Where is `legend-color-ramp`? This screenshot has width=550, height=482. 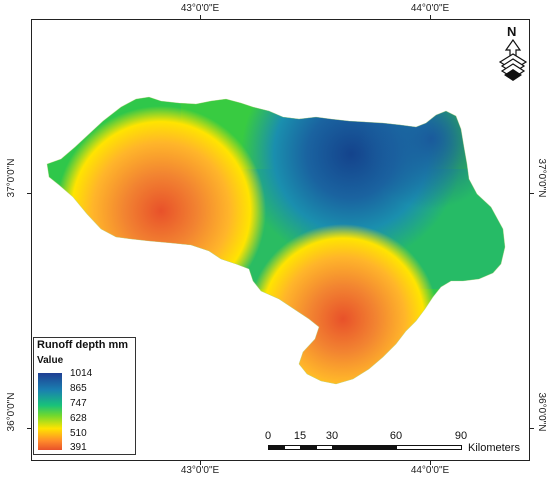 legend-color-ramp is located at coordinates (50, 411).